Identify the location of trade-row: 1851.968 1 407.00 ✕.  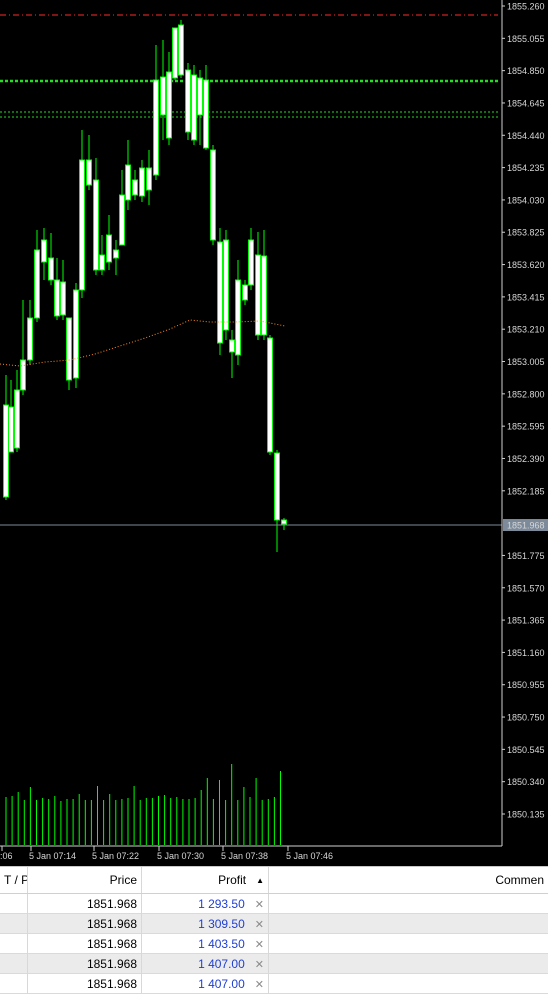
(274, 964).